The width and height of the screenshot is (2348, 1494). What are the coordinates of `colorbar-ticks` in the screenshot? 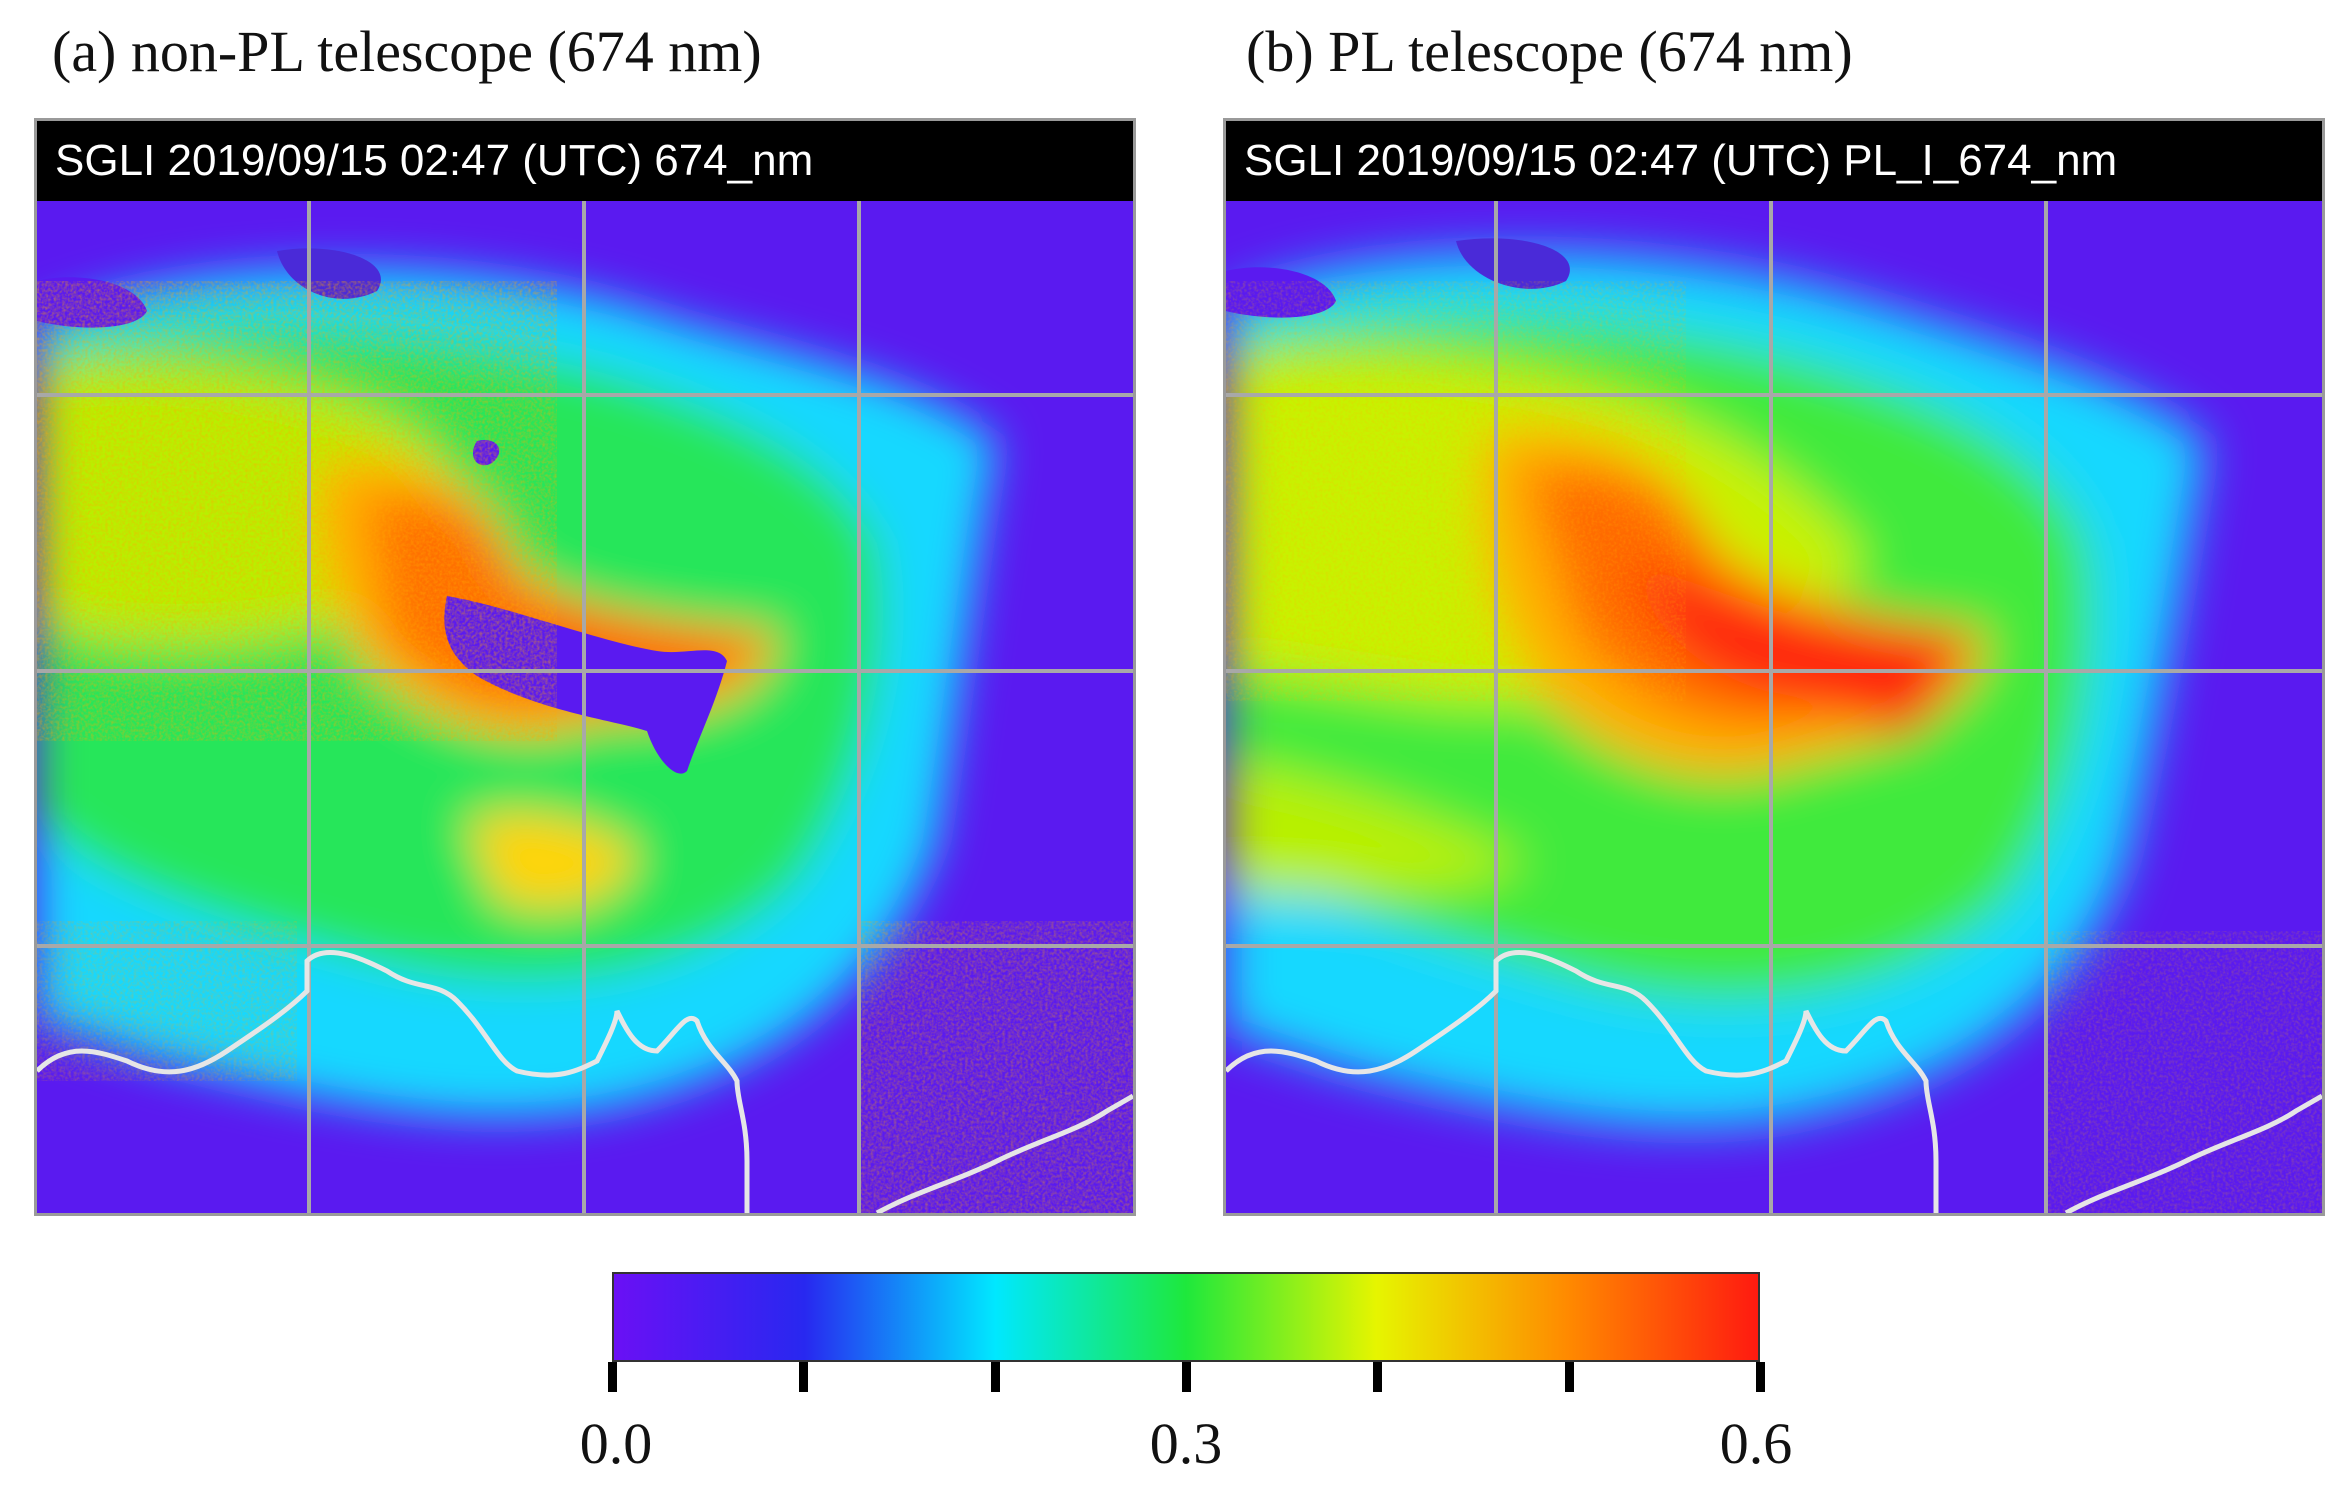 It's located at (1186, 1377).